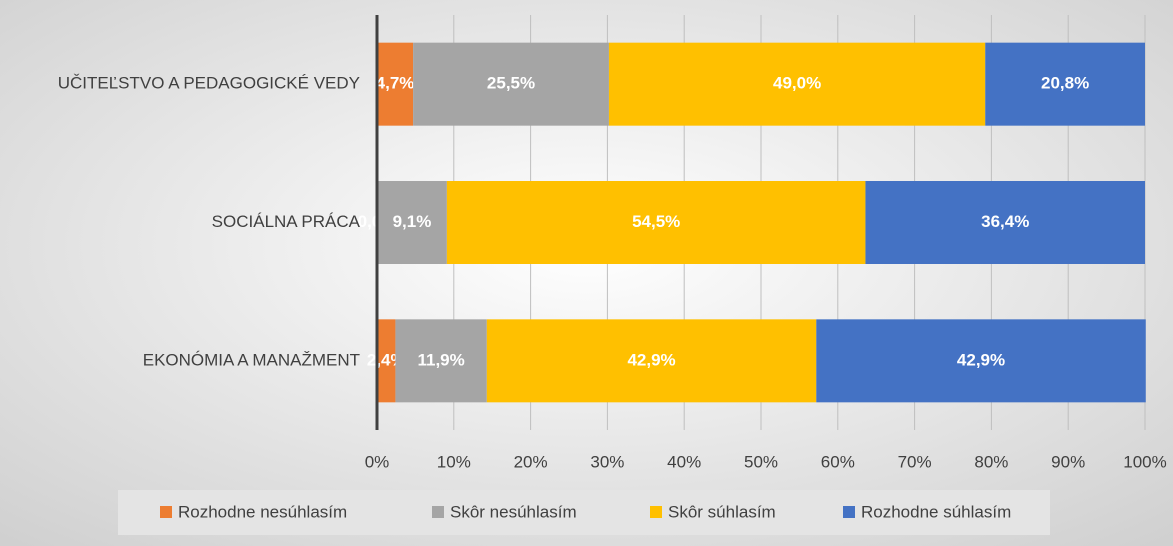 This screenshot has height=546, width=1173. I want to click on category-label: UČITEĽSTVO A PEDAGOGICKÉ VEDY, so click(209, 83).